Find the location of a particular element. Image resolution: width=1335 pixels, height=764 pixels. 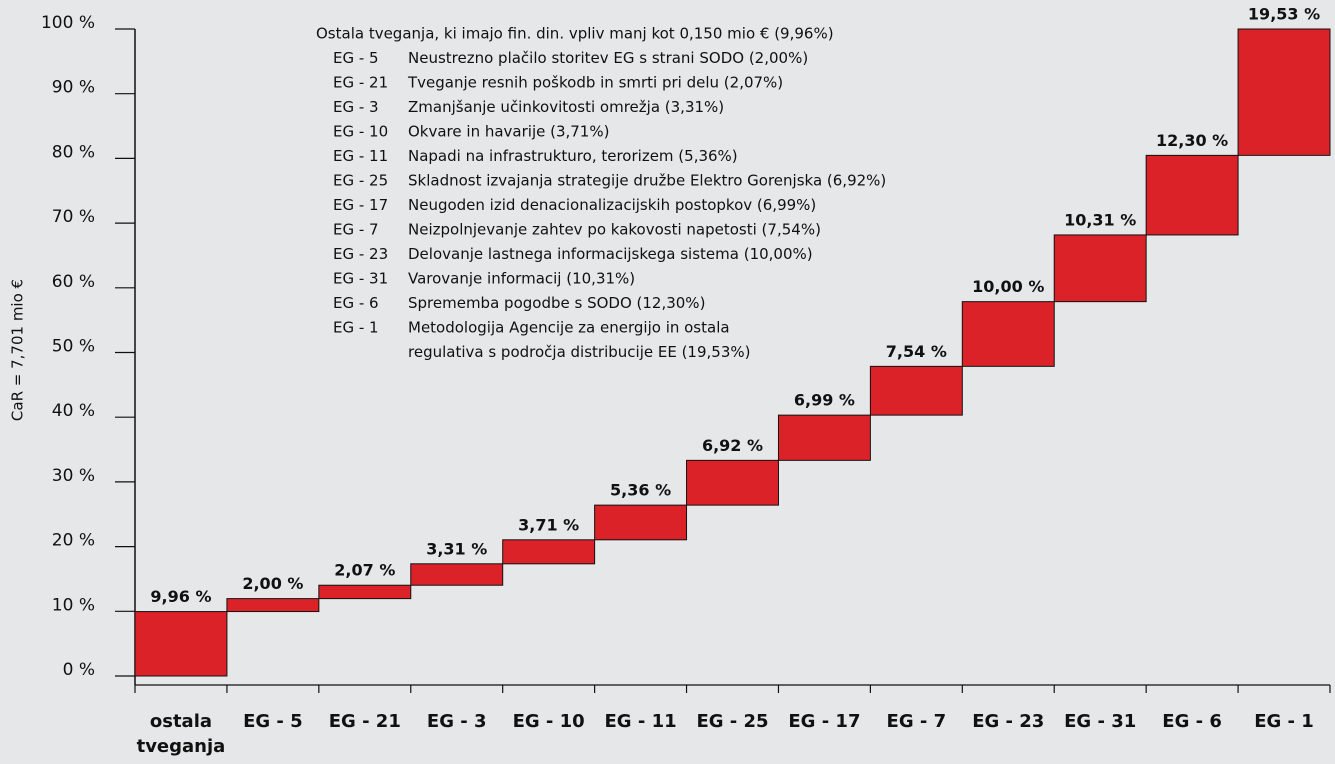

value-label: 2,07 % is located at coordinates (364, 570).